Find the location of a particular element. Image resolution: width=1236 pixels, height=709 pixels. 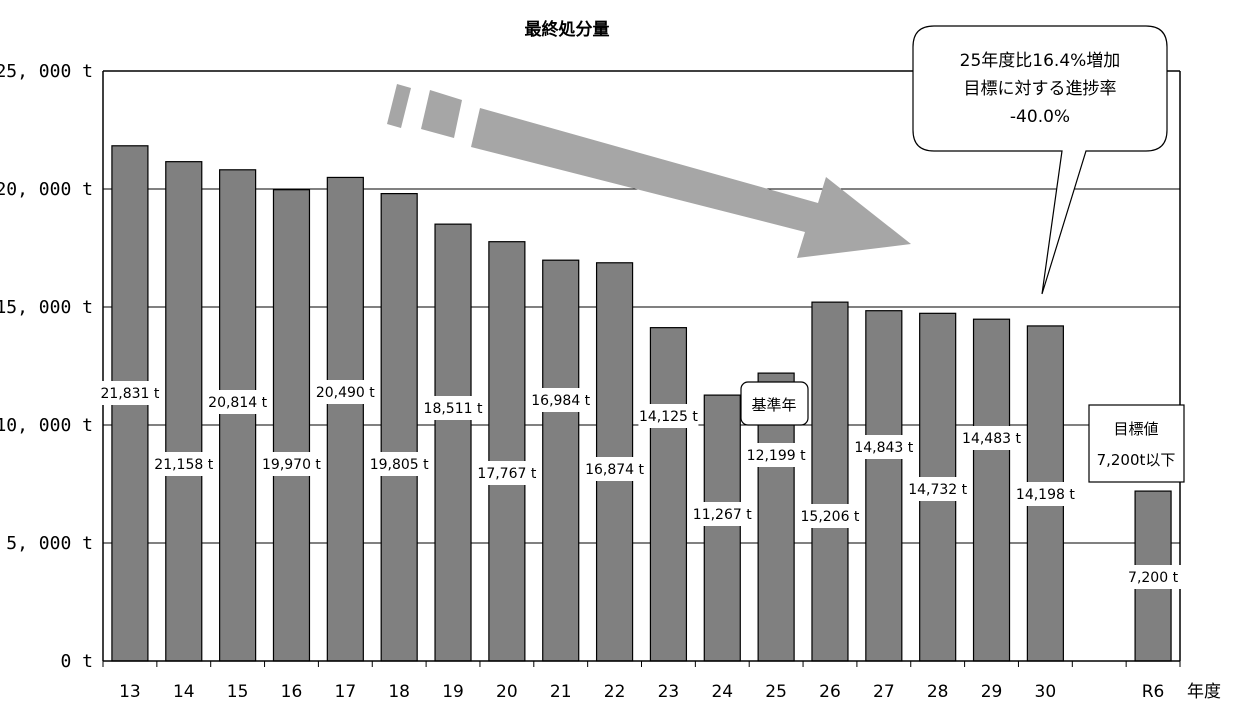

data-label-text: 20,490 t is located at coordinates (345, 393).